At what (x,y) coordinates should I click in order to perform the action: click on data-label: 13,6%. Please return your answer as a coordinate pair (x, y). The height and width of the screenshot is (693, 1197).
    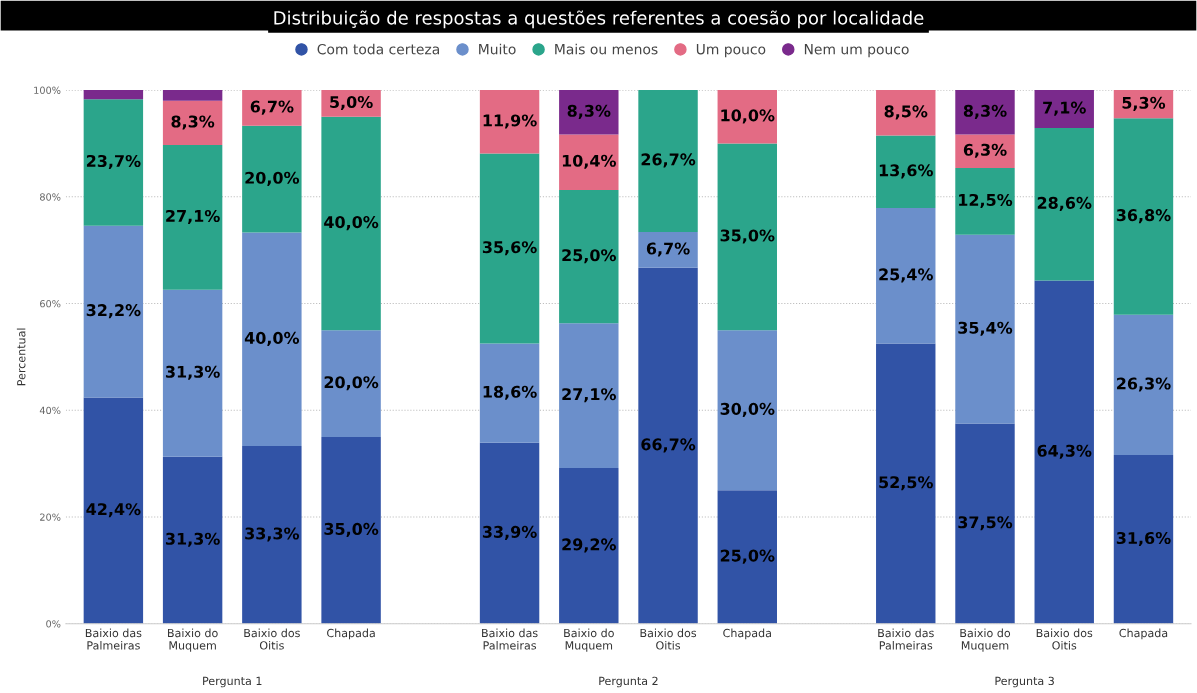
    Looking at the image, I should click on (906, 171).